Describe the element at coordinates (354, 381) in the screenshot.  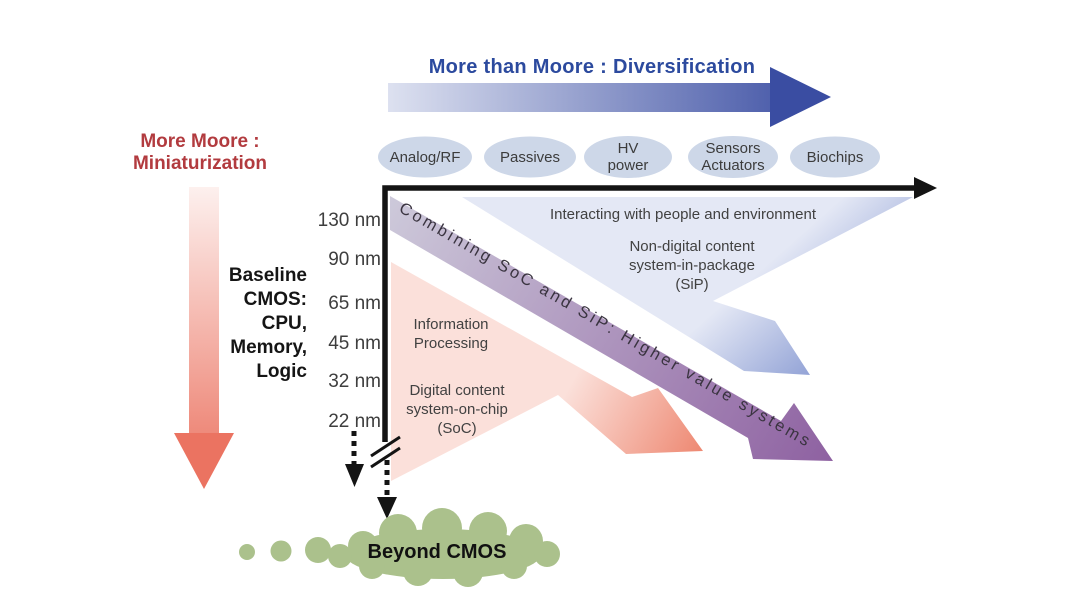
I see `axis-tick-32nm: 32 nm` at that location.